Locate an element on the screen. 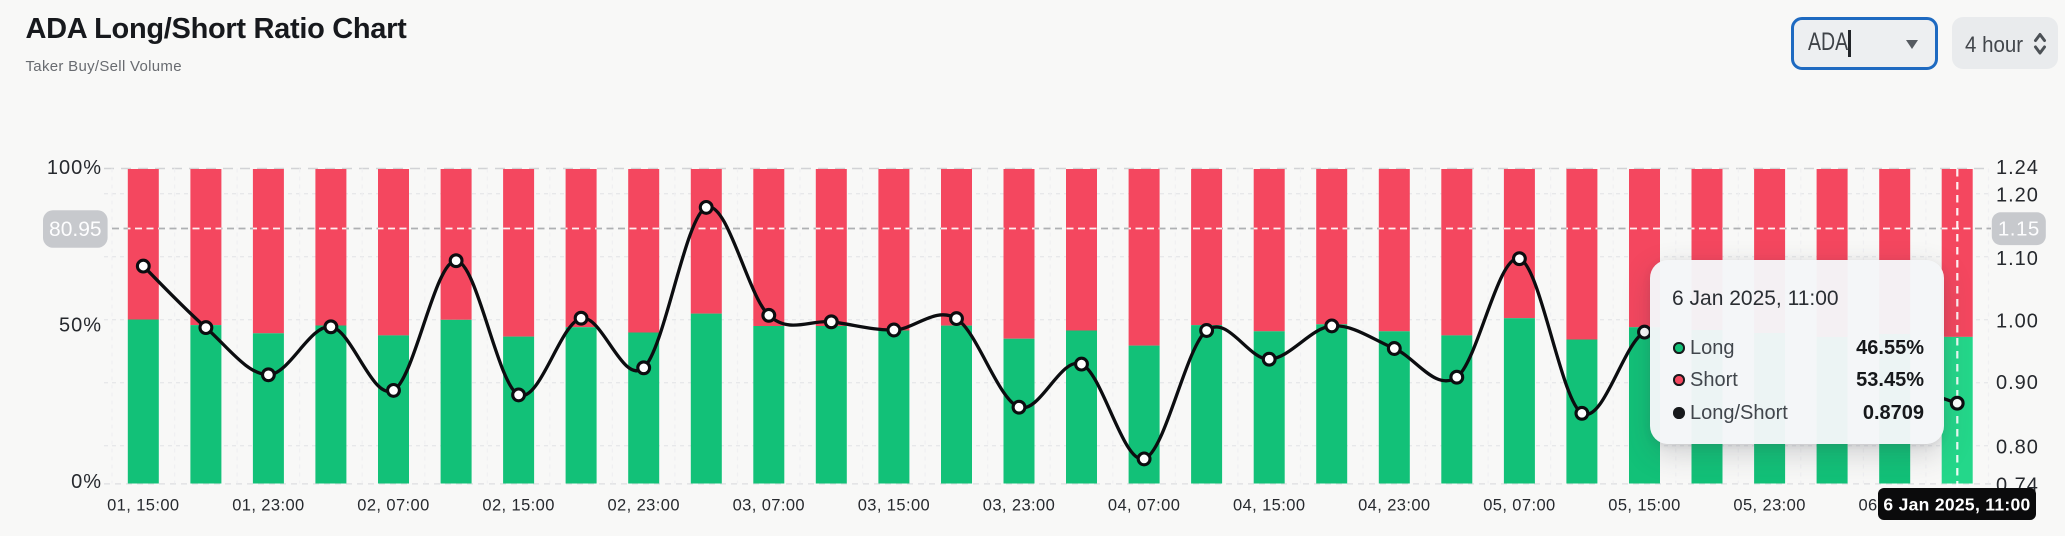 This screenshot has height=536, width=2065. svg-text: 50% is located at coordinates (80, 326).